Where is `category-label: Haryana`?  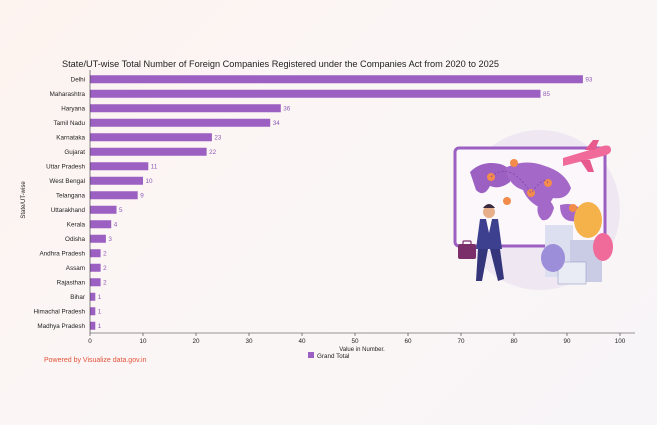
category-label: Haryana is located at coordinates (73, 108).